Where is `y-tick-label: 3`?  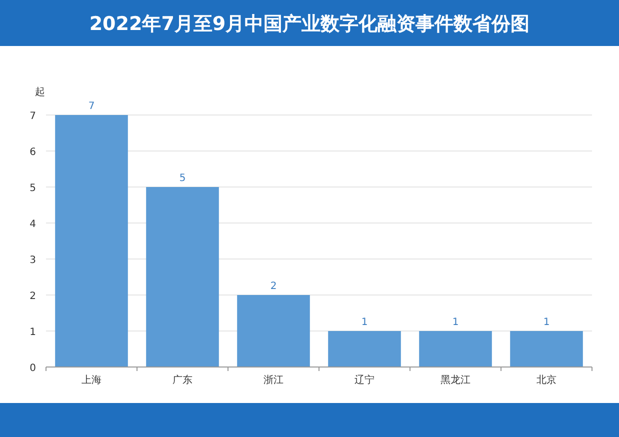
y-tick-label: 3 is located at coordinates (33, 260).